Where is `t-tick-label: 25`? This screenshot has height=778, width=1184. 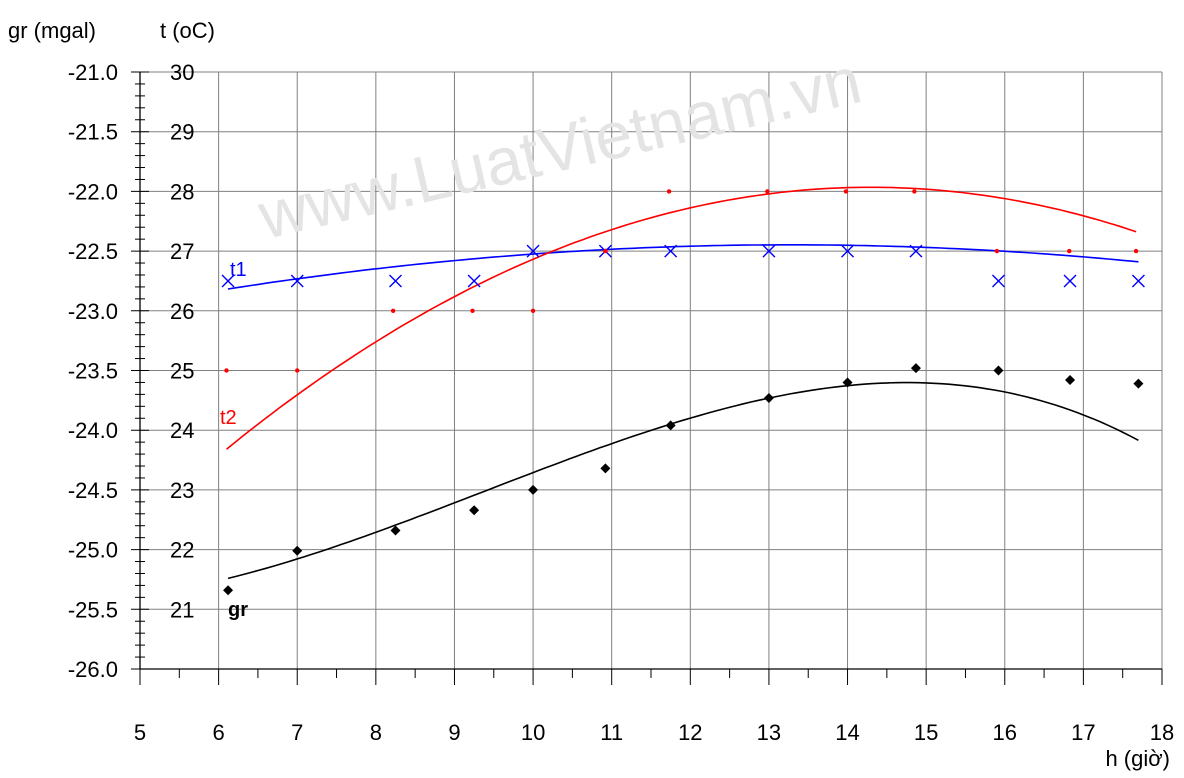
t-tick-label: 25 is located at coordinates (182, 371).